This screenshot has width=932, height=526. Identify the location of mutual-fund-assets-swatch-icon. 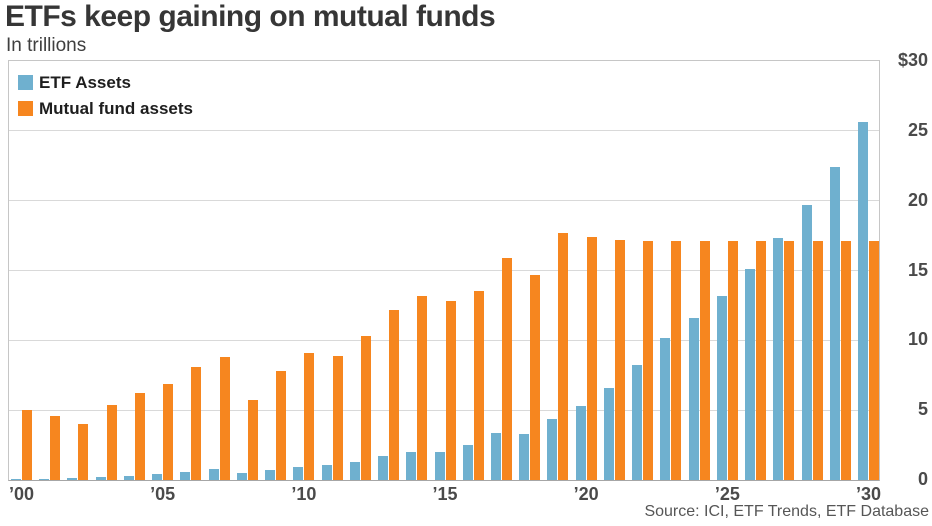
(25, 108).